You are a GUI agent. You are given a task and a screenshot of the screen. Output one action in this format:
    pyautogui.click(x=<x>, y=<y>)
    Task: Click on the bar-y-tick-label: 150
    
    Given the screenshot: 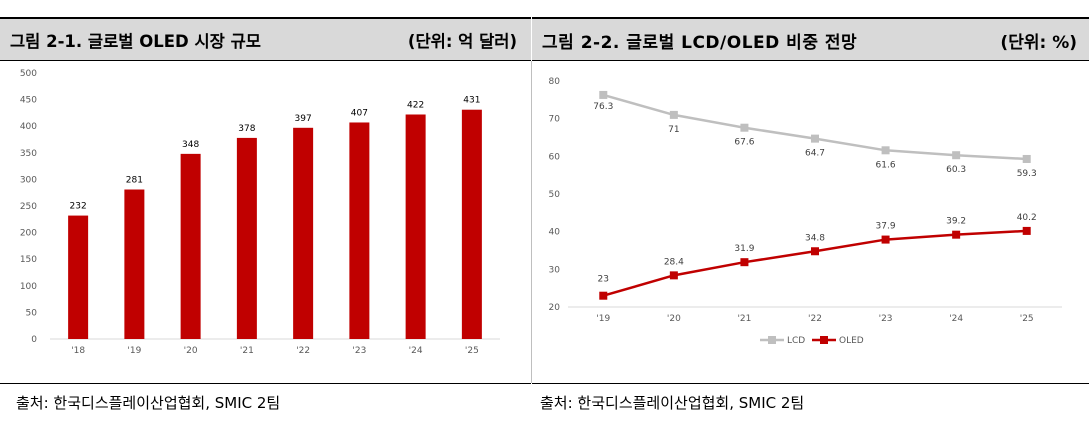 What is the action you would take?
    pyautogui.click(x=28, y=260)
    